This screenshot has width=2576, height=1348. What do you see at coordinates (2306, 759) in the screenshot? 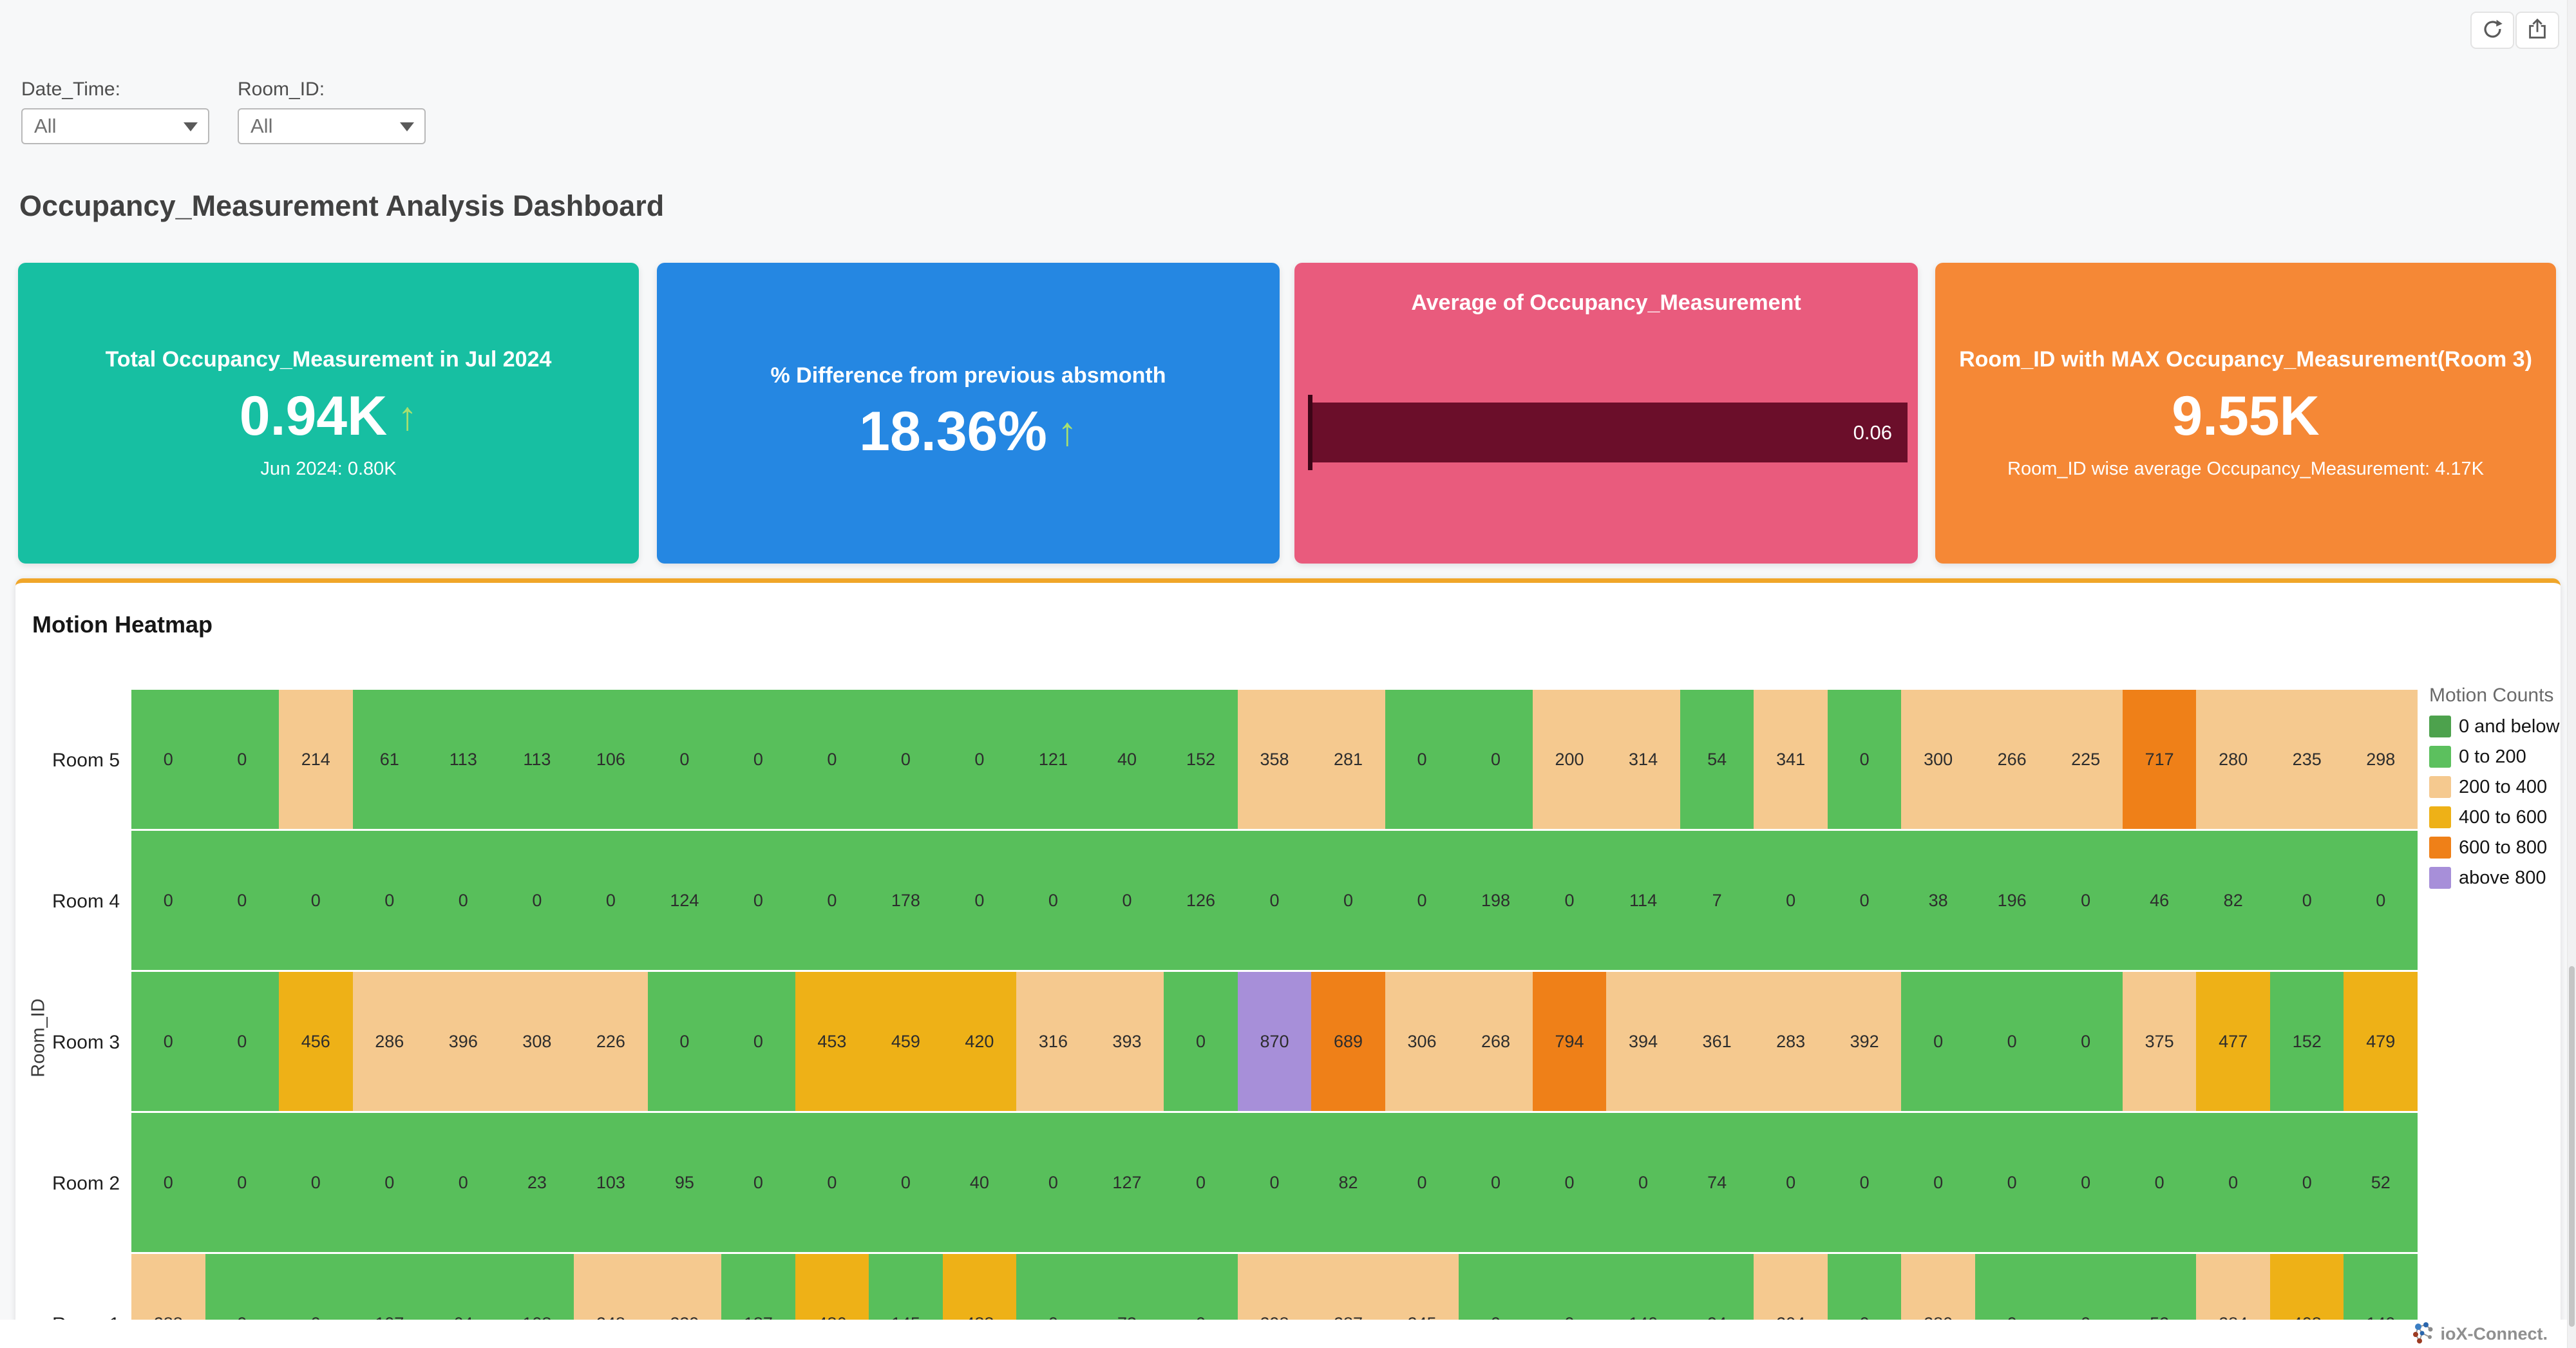
I see `heatmap-cell: 235` at bounding box center [2306, 759].